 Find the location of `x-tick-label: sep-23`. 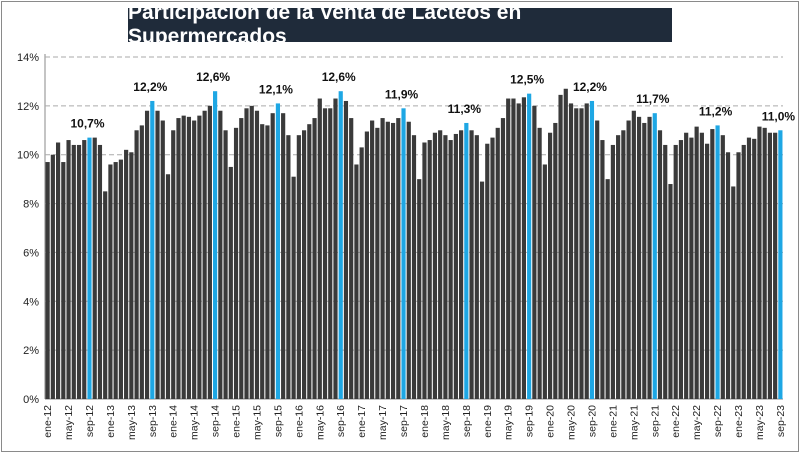

x-tick-label: sep-23 is located at coordinates (781, 421).